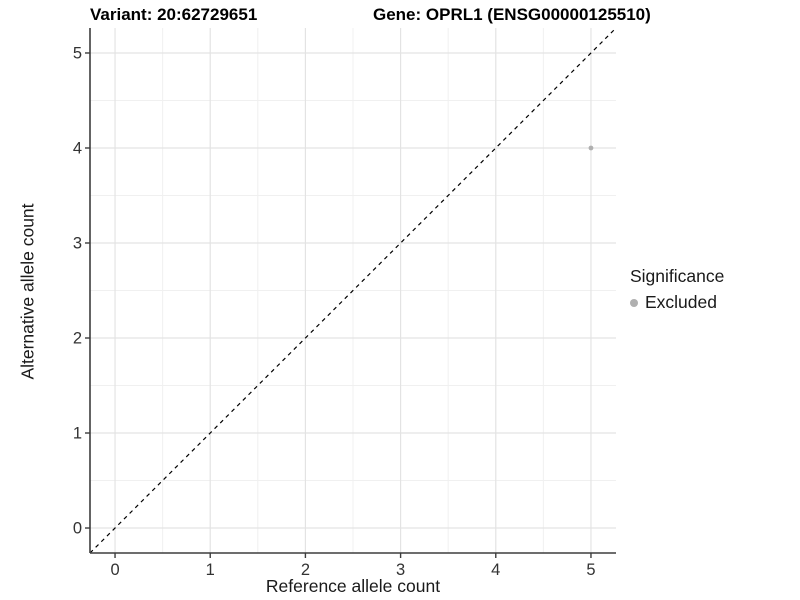 The image size is (800, 600). What do you see at coordinates (77, 339) in the screenshot?
I see `y-tick-label: 2` at bounding box center [77, 339].